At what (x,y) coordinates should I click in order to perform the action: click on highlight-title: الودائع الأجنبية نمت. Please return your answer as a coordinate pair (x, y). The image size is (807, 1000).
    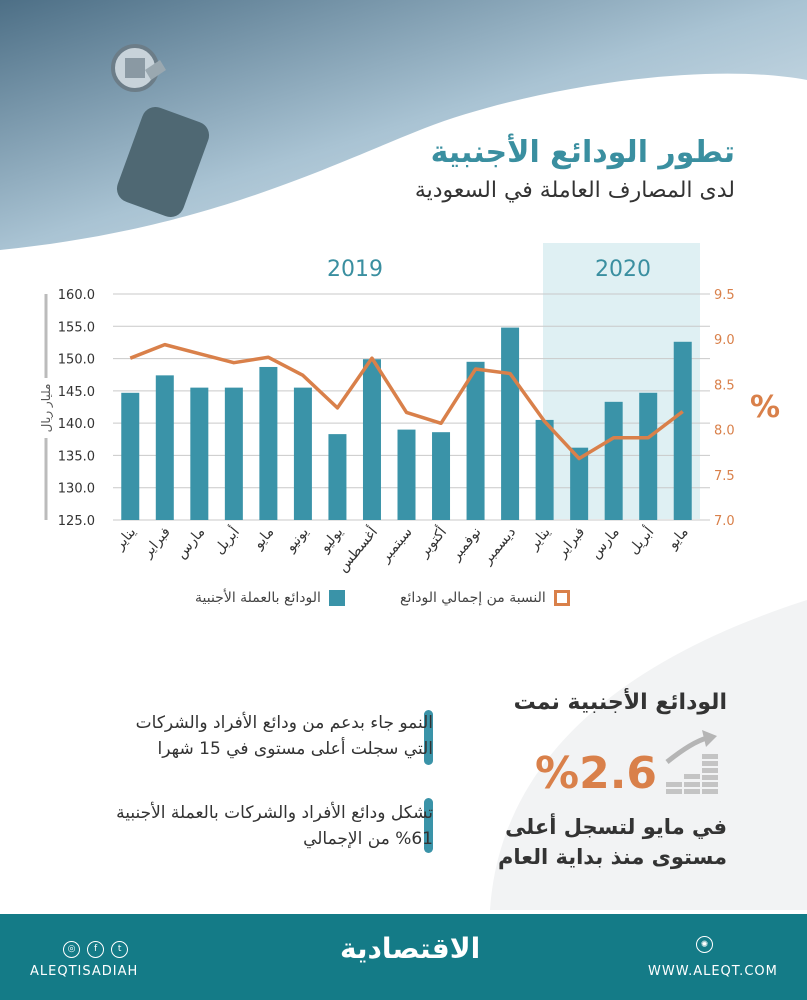
    Looking at the image, I should click on (620, 702).